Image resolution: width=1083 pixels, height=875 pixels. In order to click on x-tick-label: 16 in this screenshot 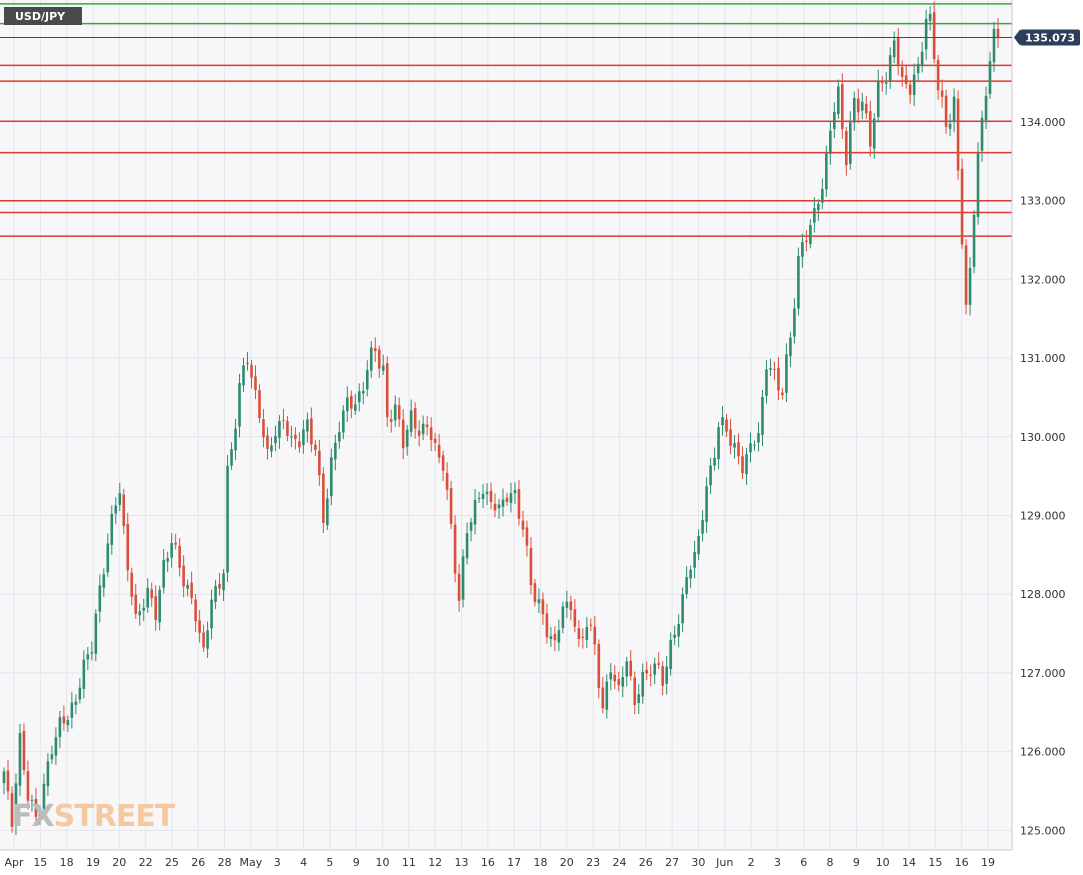, I will do `click(962, 862)`.